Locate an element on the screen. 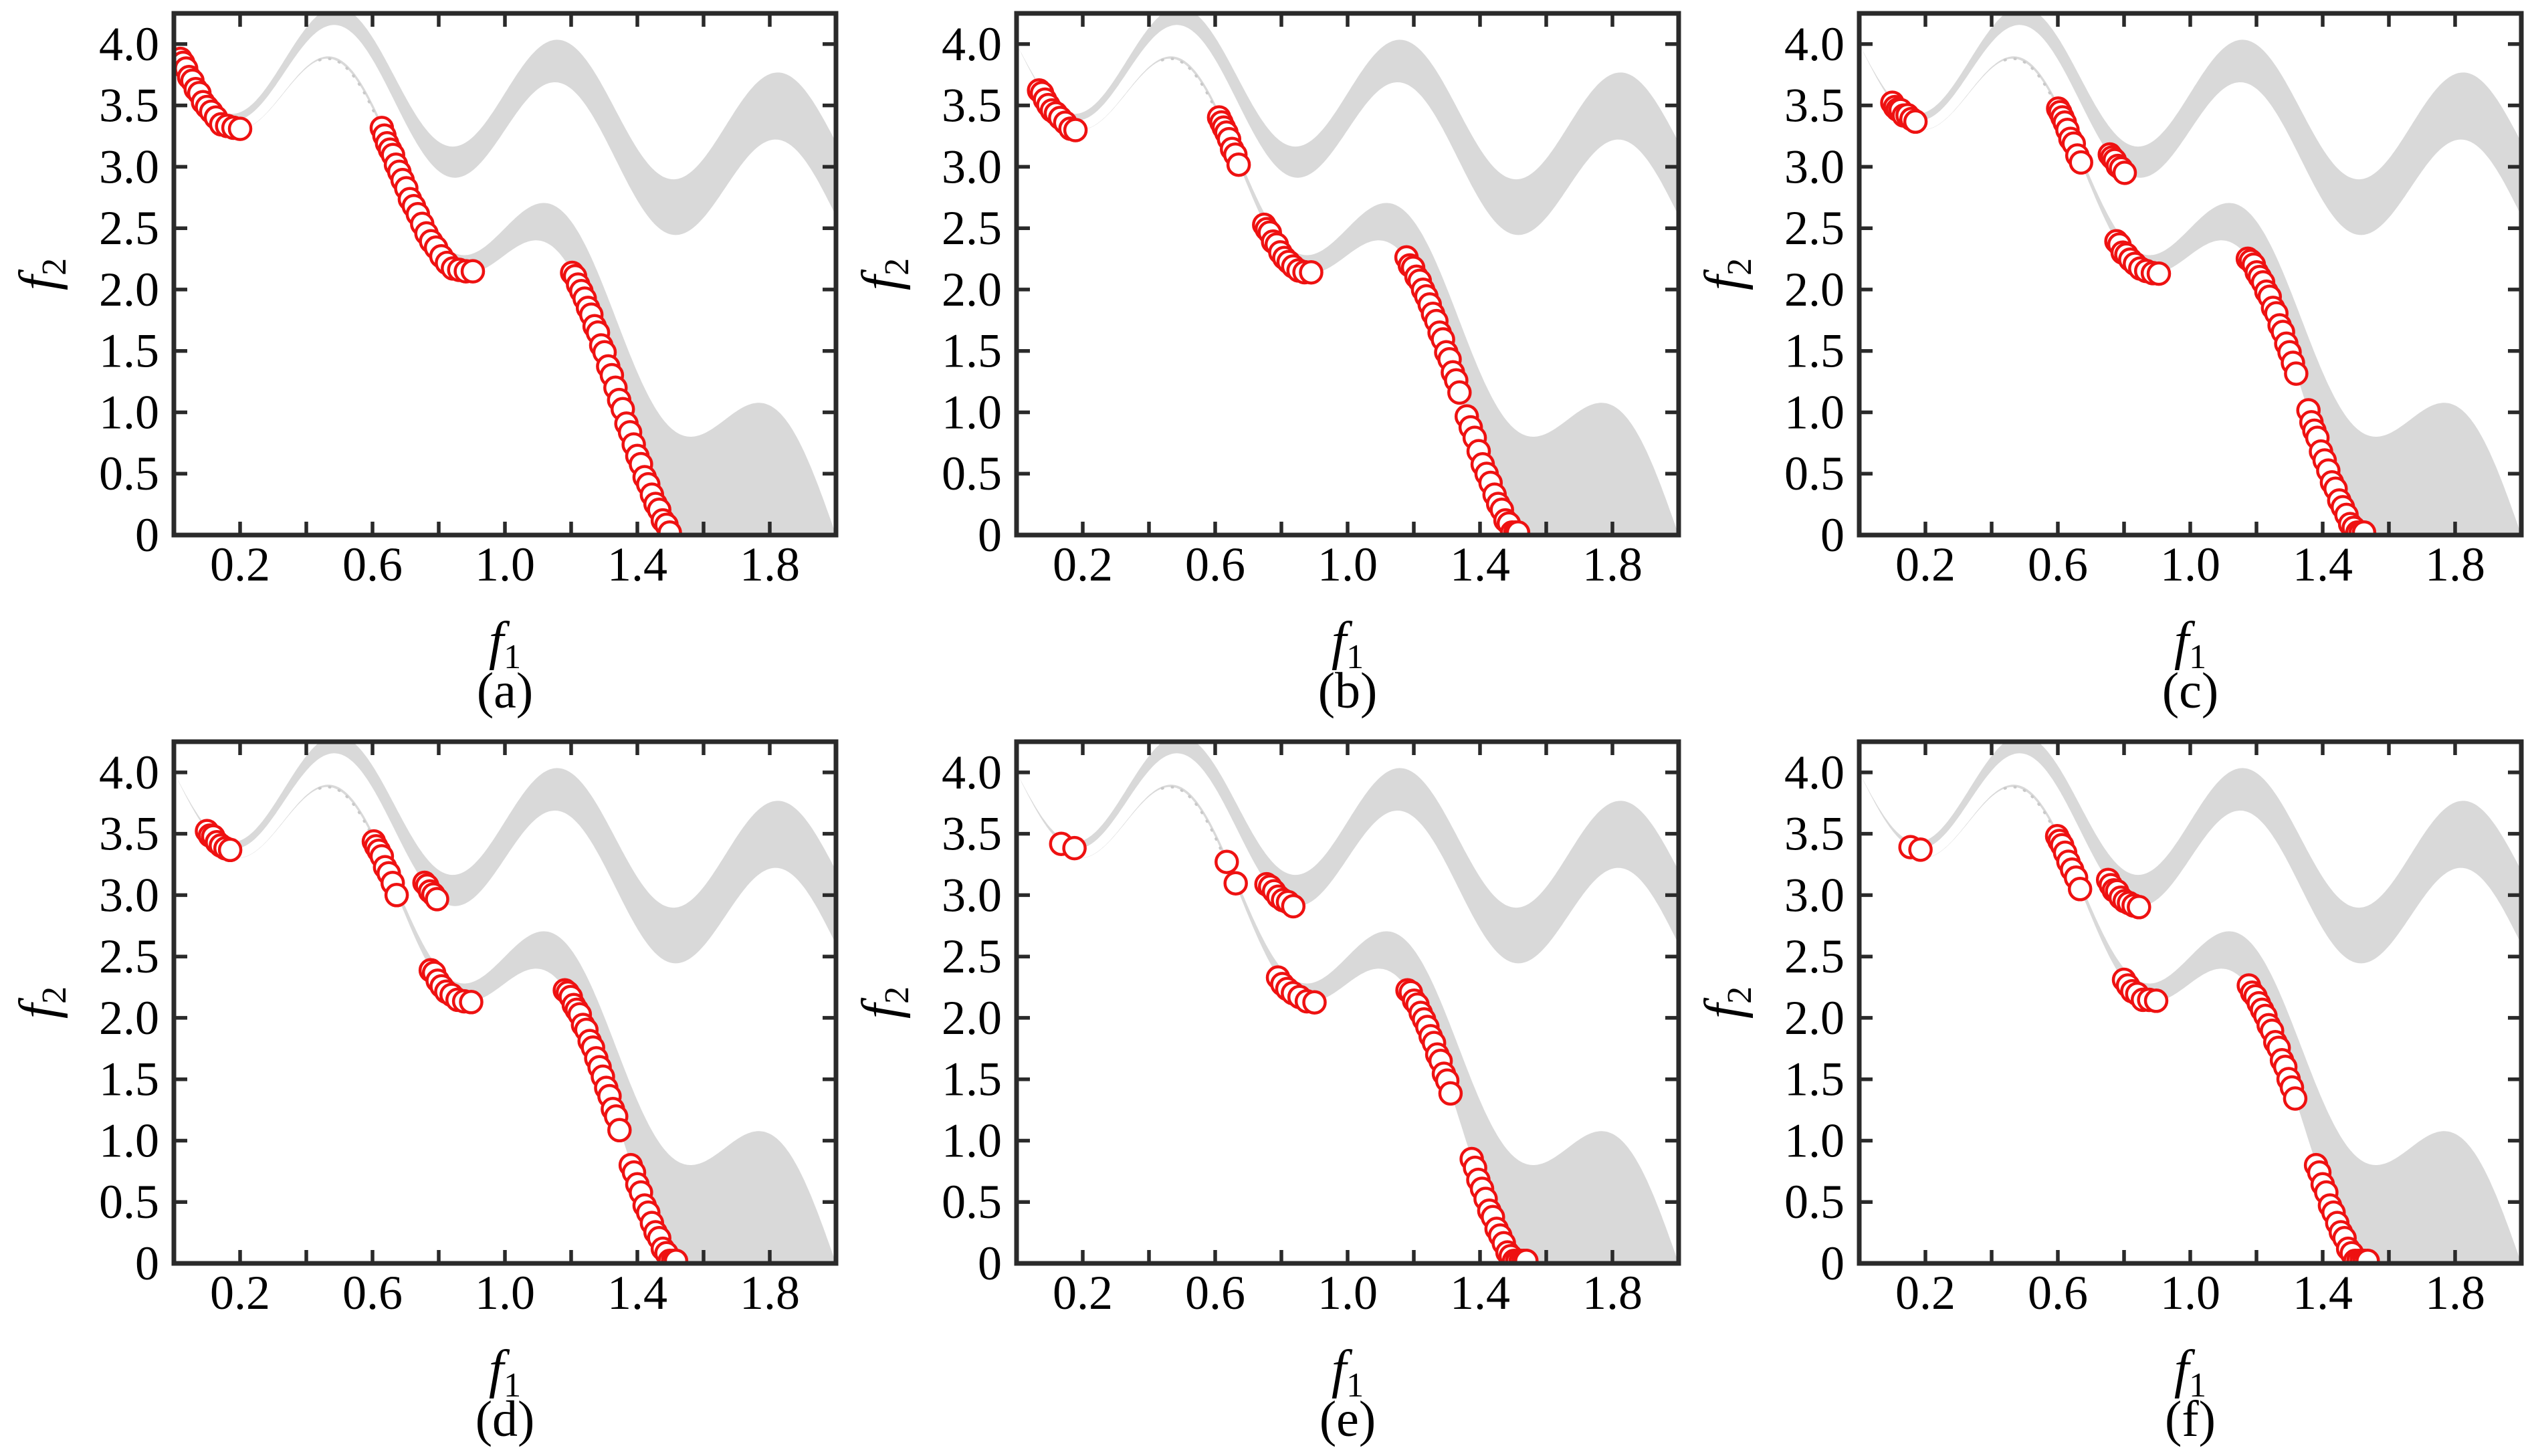 This screenshot has width=2528, height=1456. dotted-front-curve is located at coordinates (1196, 830).